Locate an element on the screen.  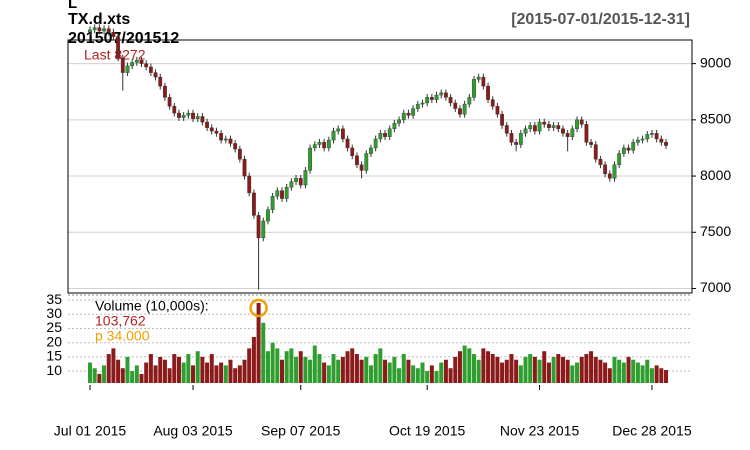
volume-tick-label: 25 is located at coordinates (54, 327).